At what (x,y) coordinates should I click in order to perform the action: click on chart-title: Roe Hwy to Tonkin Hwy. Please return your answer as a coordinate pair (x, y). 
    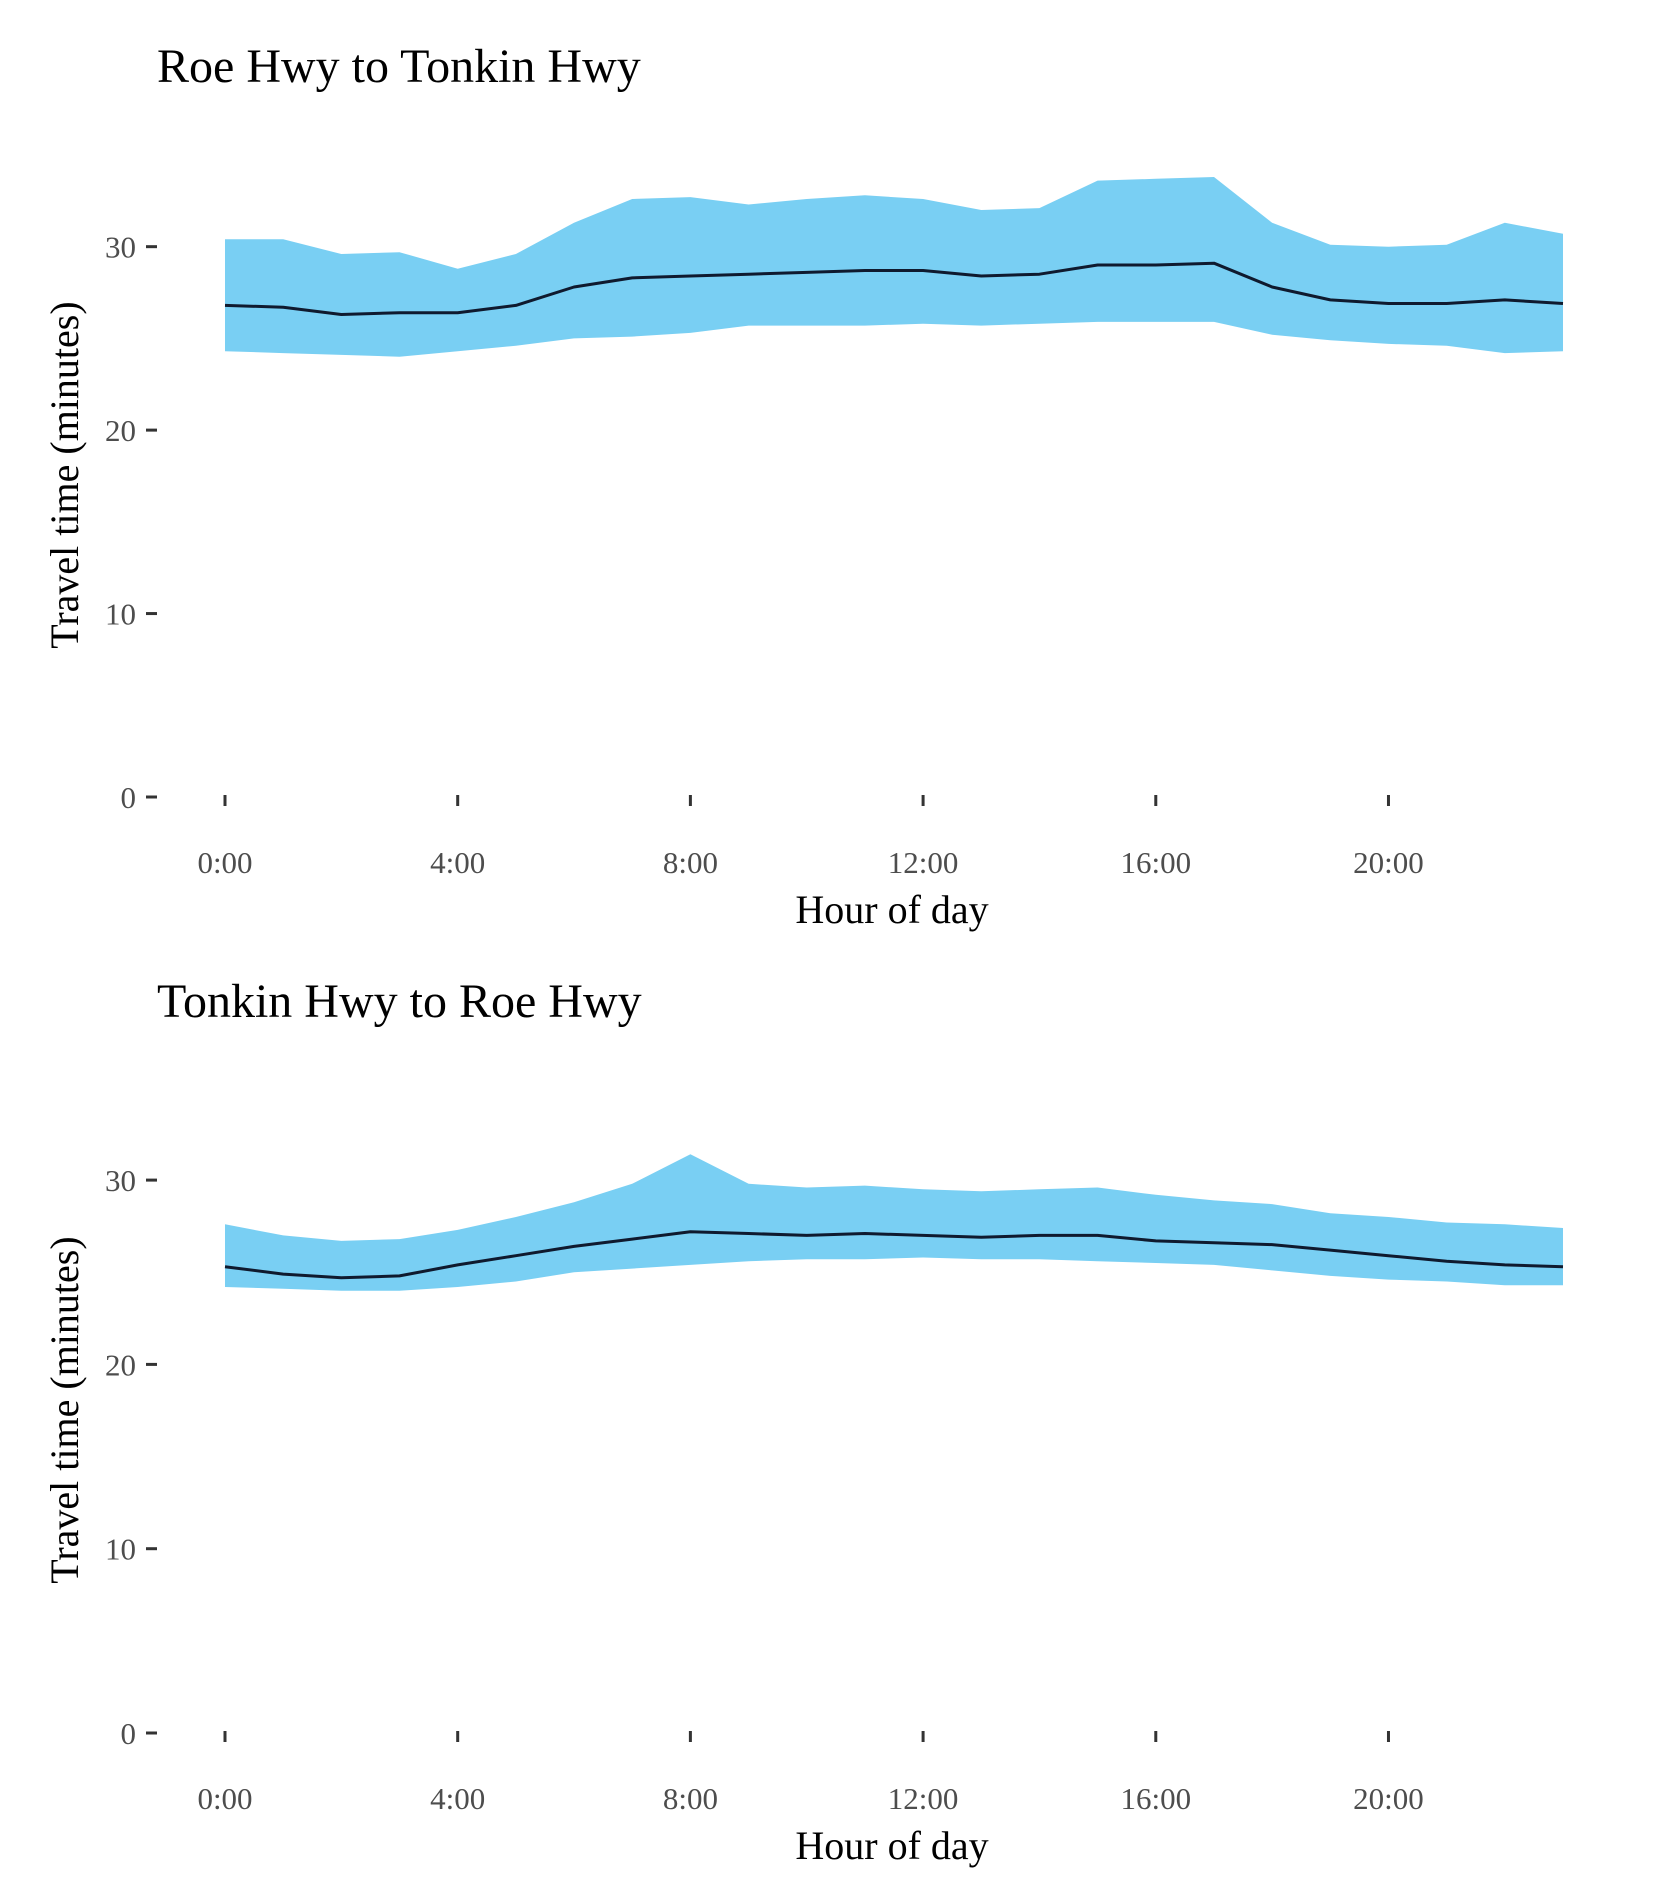
    Looking at the image, I should click on (399, 66).